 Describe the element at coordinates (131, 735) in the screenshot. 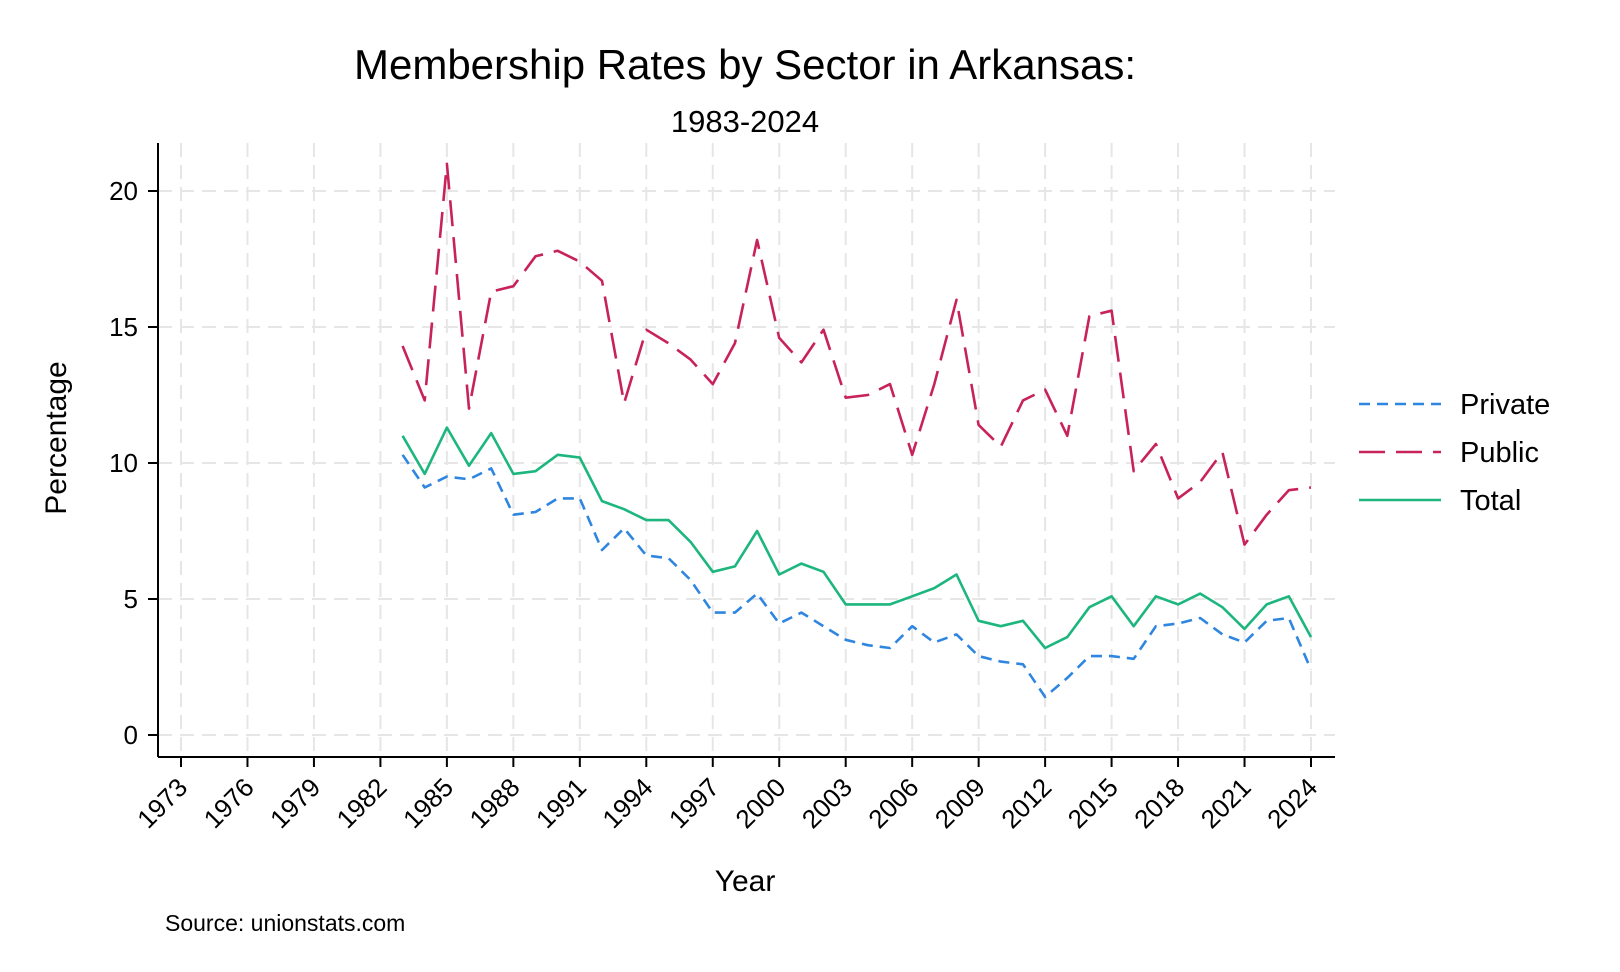

I see `y-tick-label: 0` at that location.